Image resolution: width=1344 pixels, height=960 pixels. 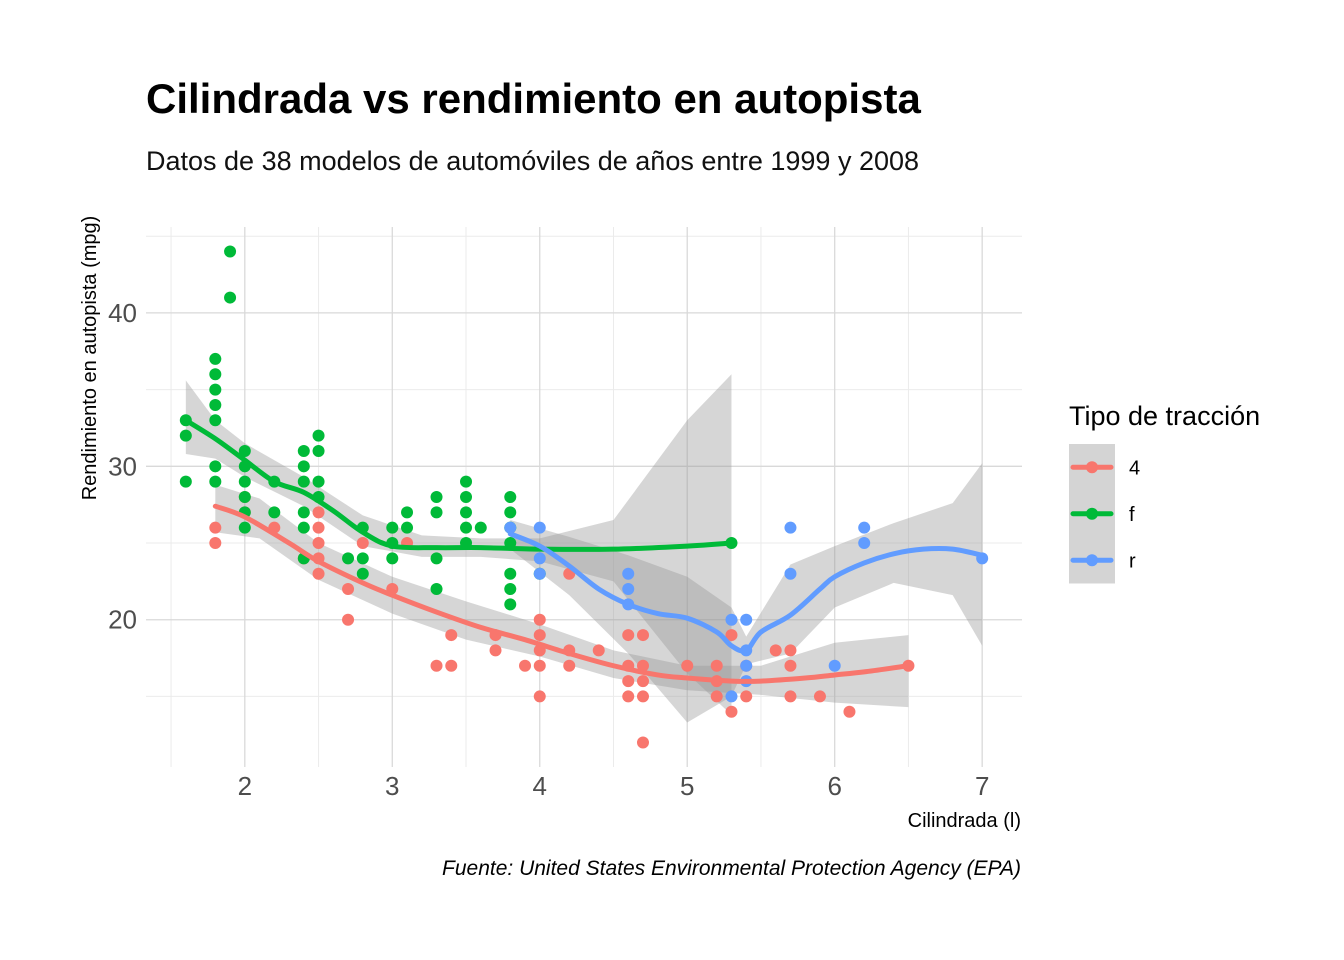 I want to click on legend-key-point-r, so click(x=1092, y=560).